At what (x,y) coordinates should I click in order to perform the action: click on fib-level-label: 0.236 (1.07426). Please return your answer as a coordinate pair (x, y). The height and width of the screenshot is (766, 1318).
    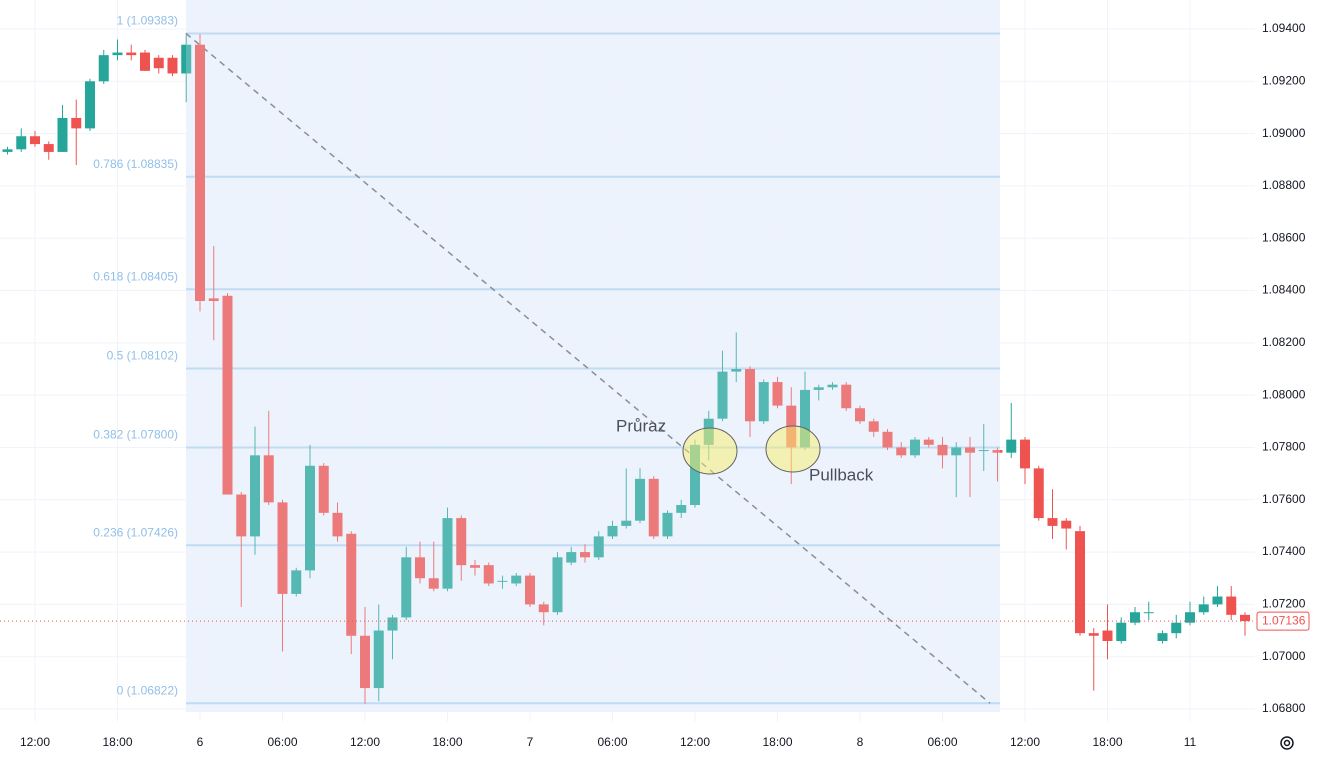
    Looking at the image, I should click on (135, 532).